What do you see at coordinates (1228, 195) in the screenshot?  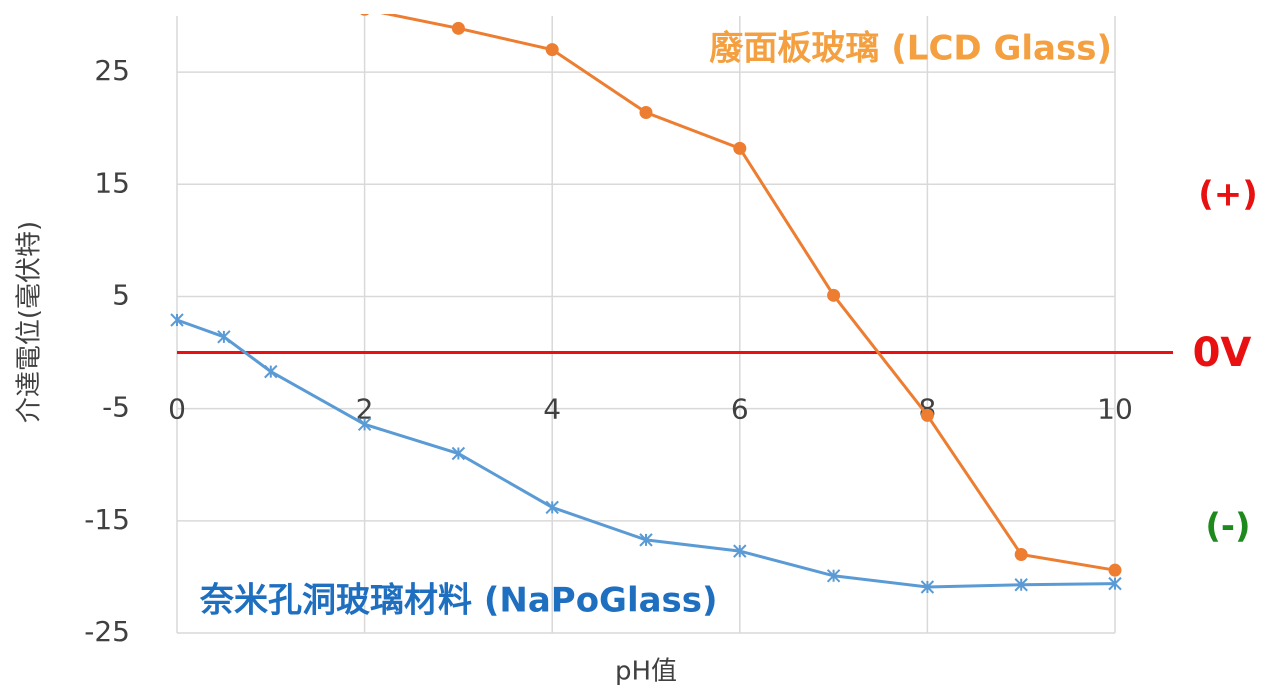 I see `annotation: (+)` at bounding box center [1228, 195].